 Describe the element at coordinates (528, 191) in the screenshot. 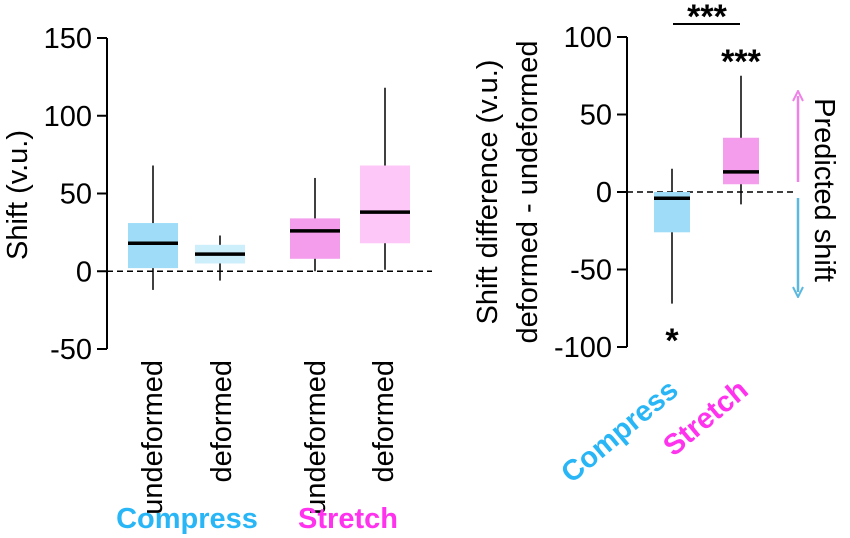

I see `right-y-axis-label-line2: deformed - undeformed` at that location.